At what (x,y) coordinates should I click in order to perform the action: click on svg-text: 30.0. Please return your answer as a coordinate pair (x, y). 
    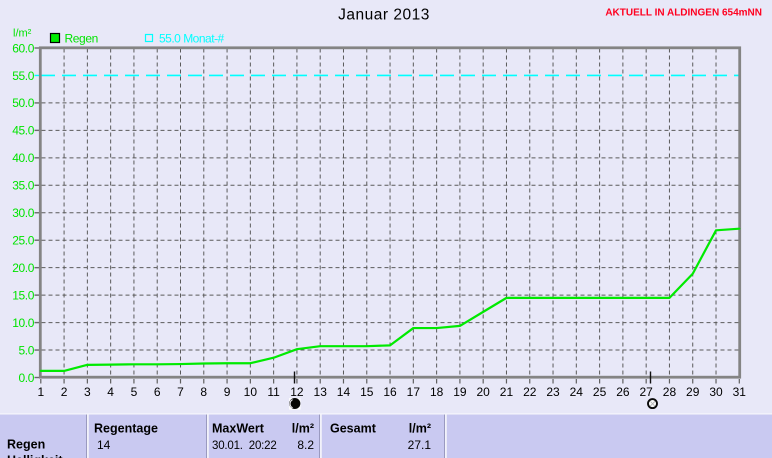
    Looking at the image, I should click on (23, 213).